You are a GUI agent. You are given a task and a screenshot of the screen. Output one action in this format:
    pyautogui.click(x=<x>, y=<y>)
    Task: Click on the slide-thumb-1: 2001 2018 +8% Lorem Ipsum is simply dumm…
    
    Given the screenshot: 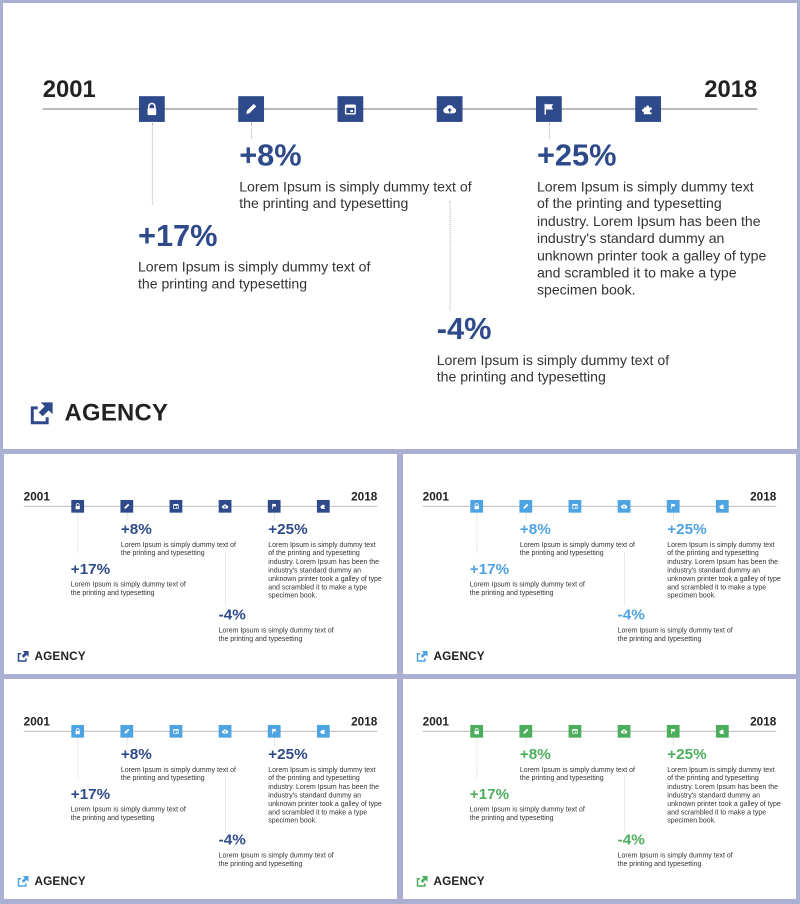 What is the action you would take?
    pyautogui.click(x=200, y=564)
    